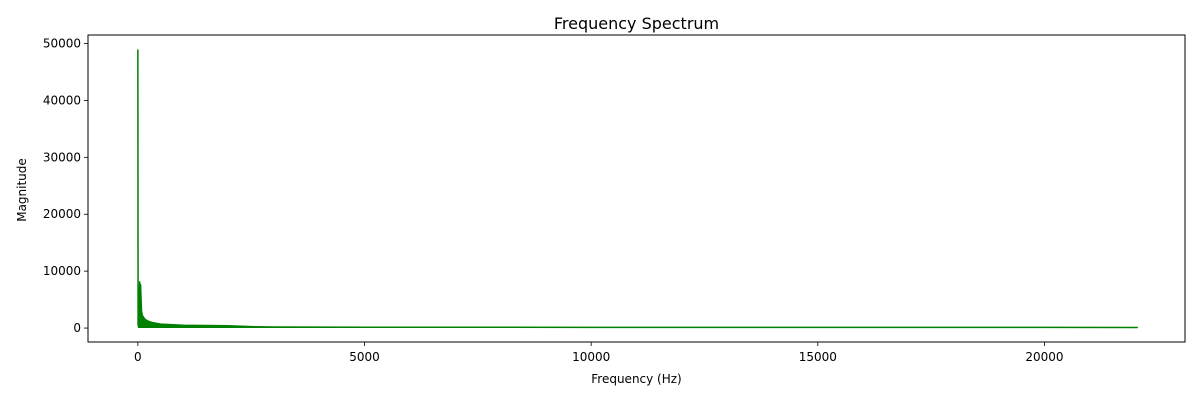  What do you see at coordinates (22, 190) in the screenshot?
I see `y-axis-label: Magnitude` at bounding box center [22, 190].